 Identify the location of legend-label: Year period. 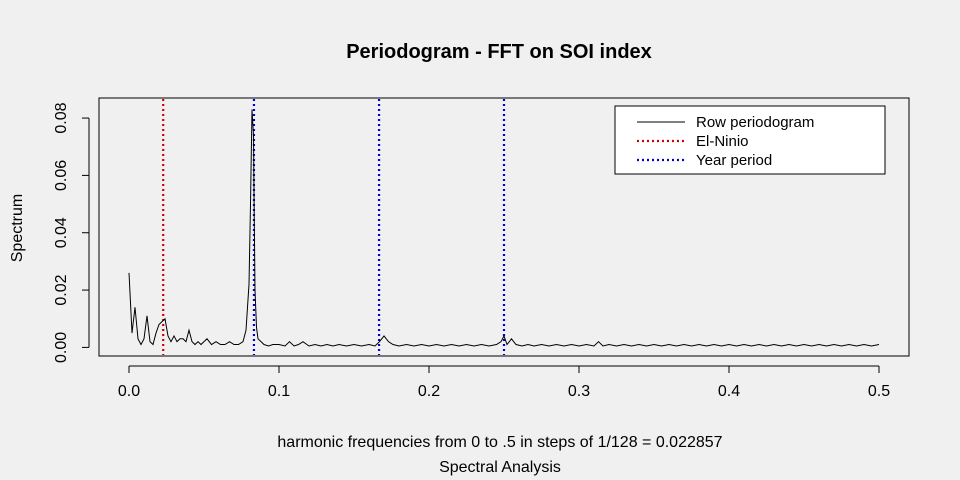
(734, 160).